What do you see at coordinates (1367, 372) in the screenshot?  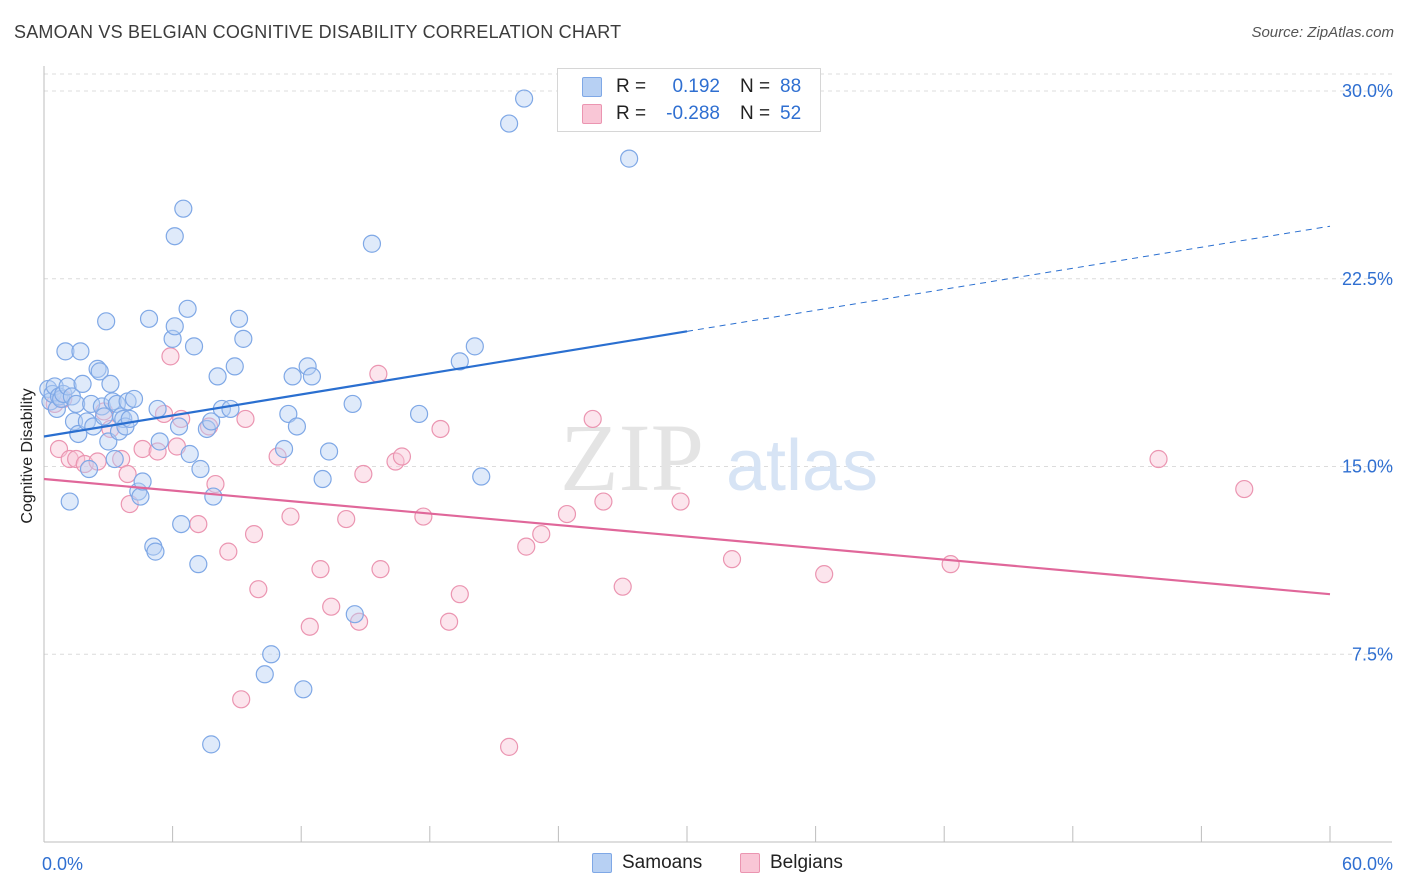 I see `y-tick-labels: 7.5% 15.0% 22.5% 30.0%` at bounding box center [1367, 372].